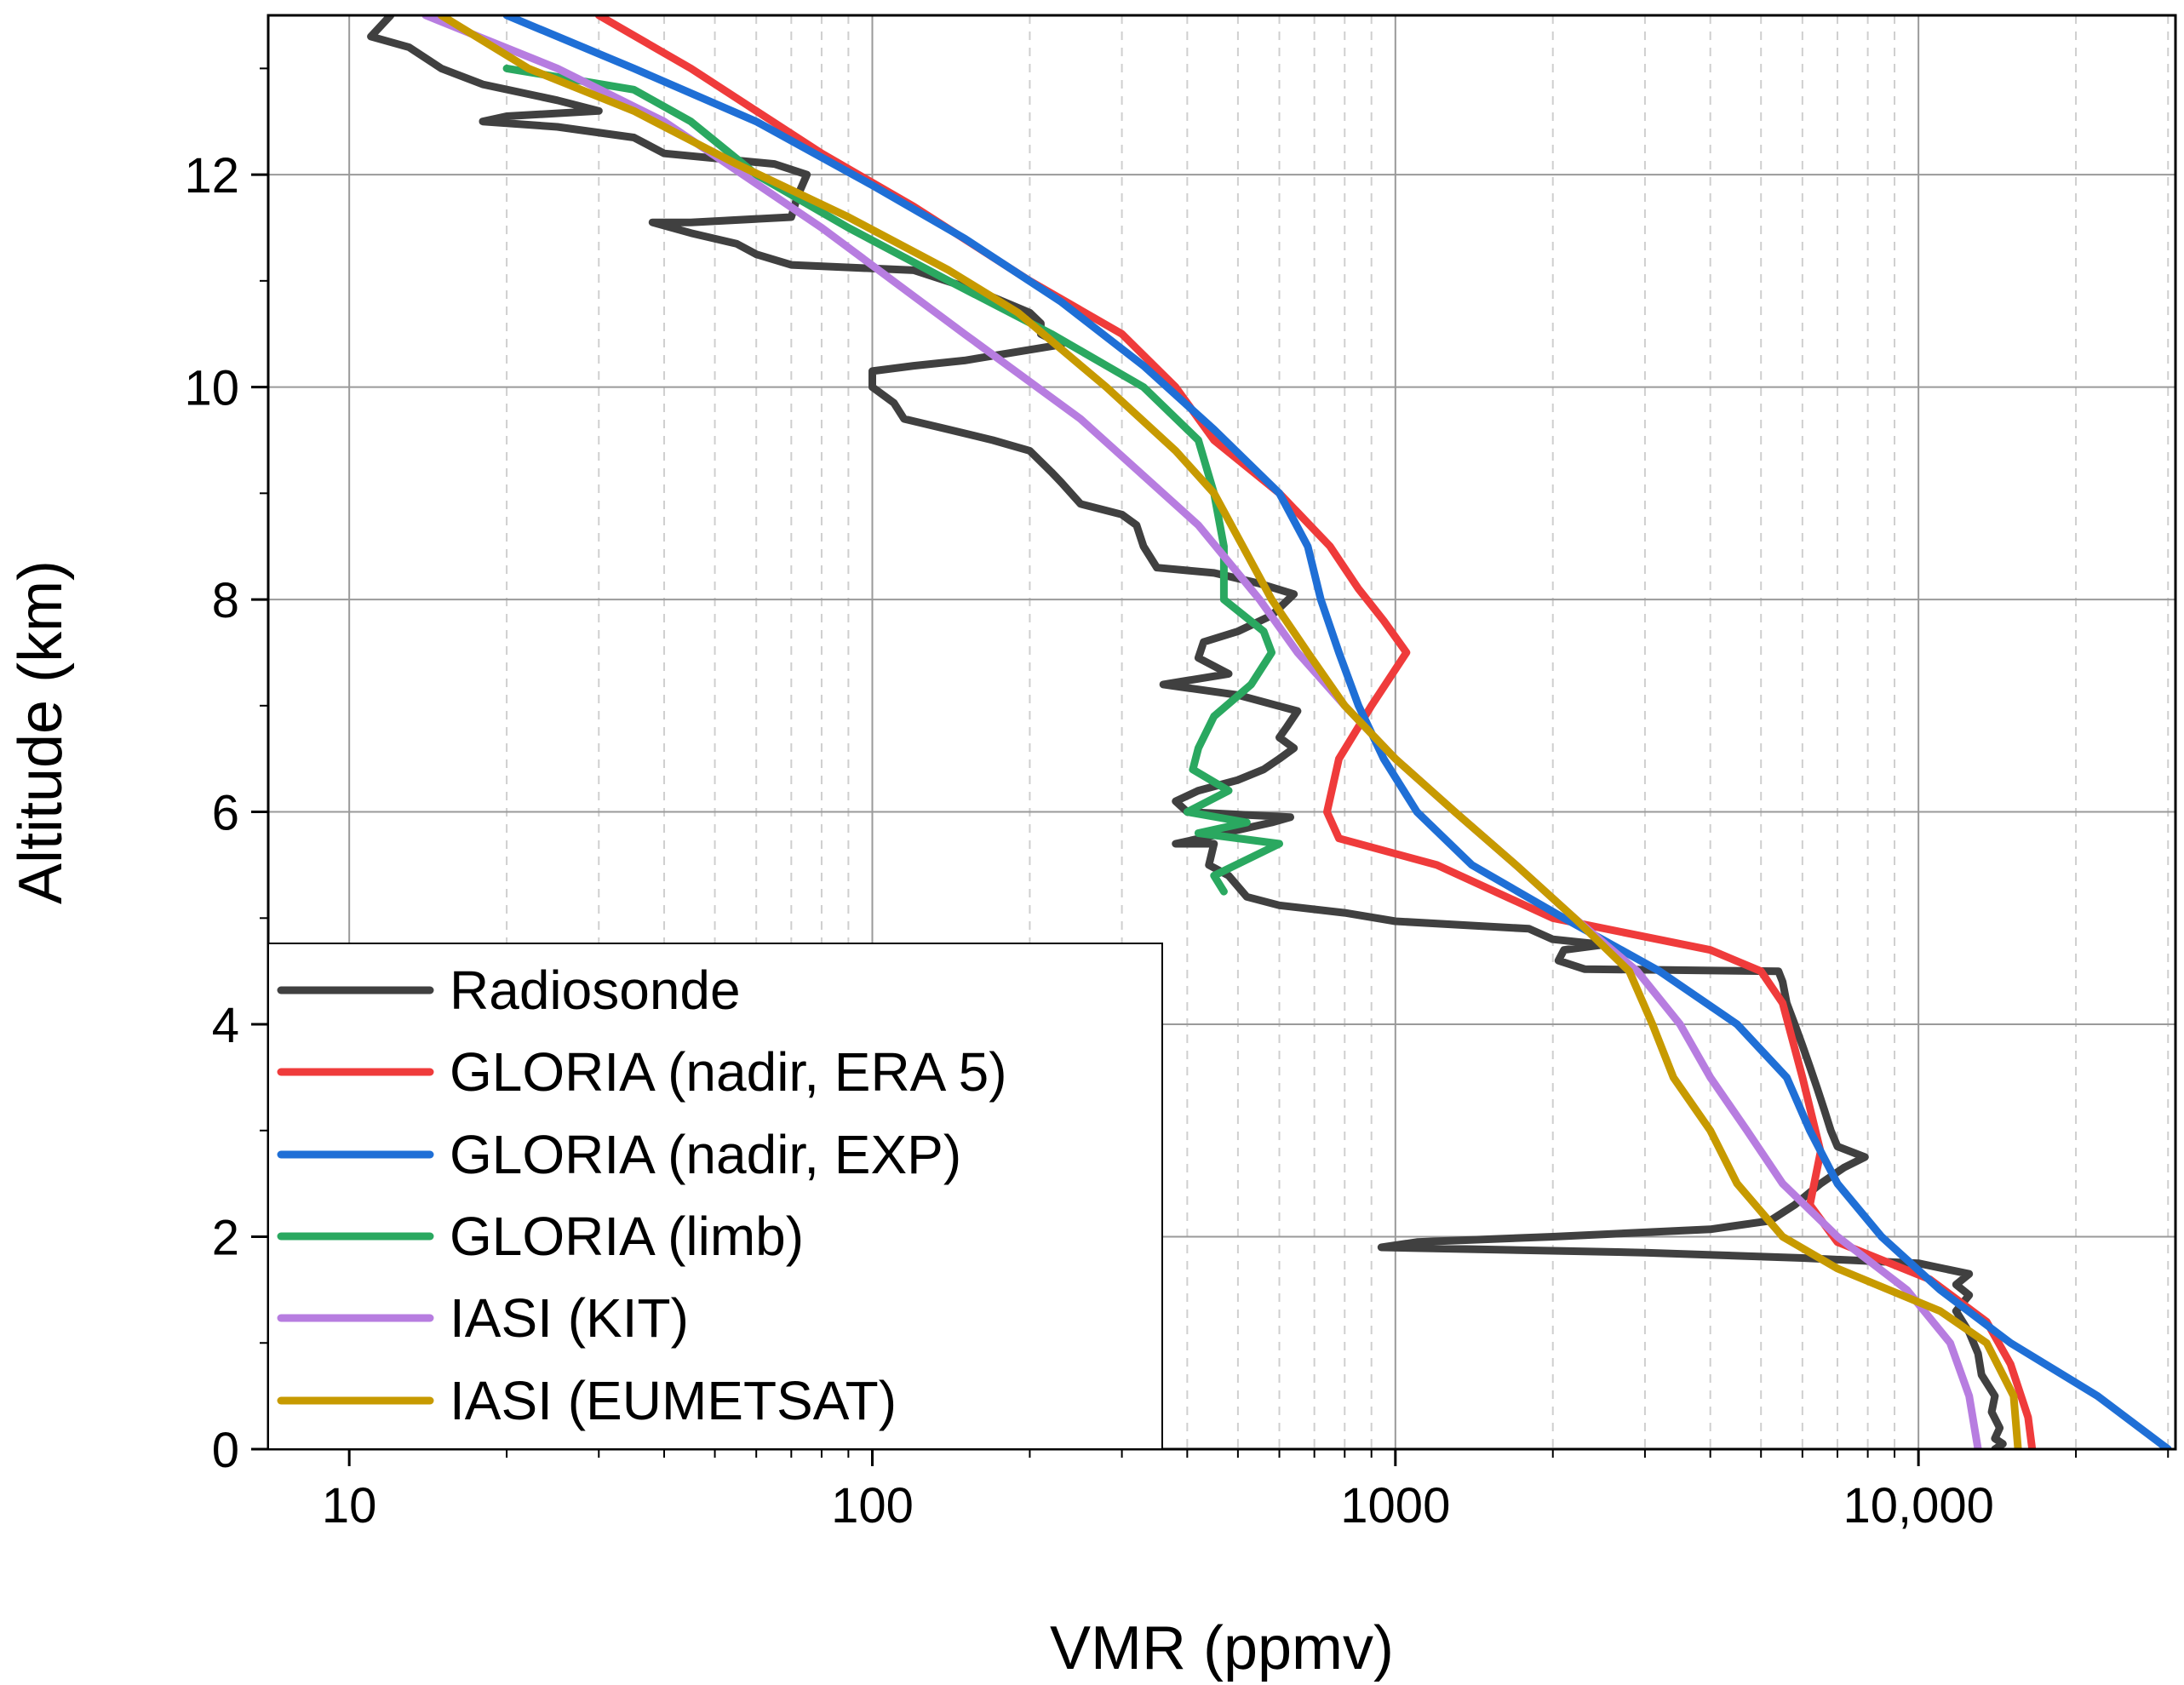 Image resolution: width=2184 pixels, height=1685 pixels. Describe the element at coordinates (1395, 1505) in the screenshot. I see `x-tick-label: 1000` at that location.